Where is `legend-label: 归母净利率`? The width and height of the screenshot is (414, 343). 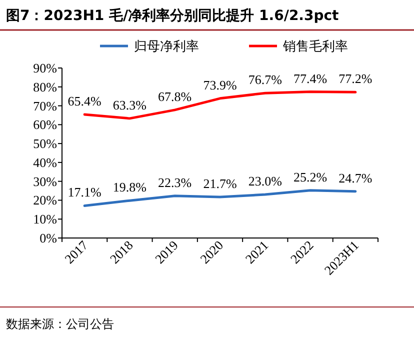
legend-label: 归母净利率 is located at coordinates (166, 46).